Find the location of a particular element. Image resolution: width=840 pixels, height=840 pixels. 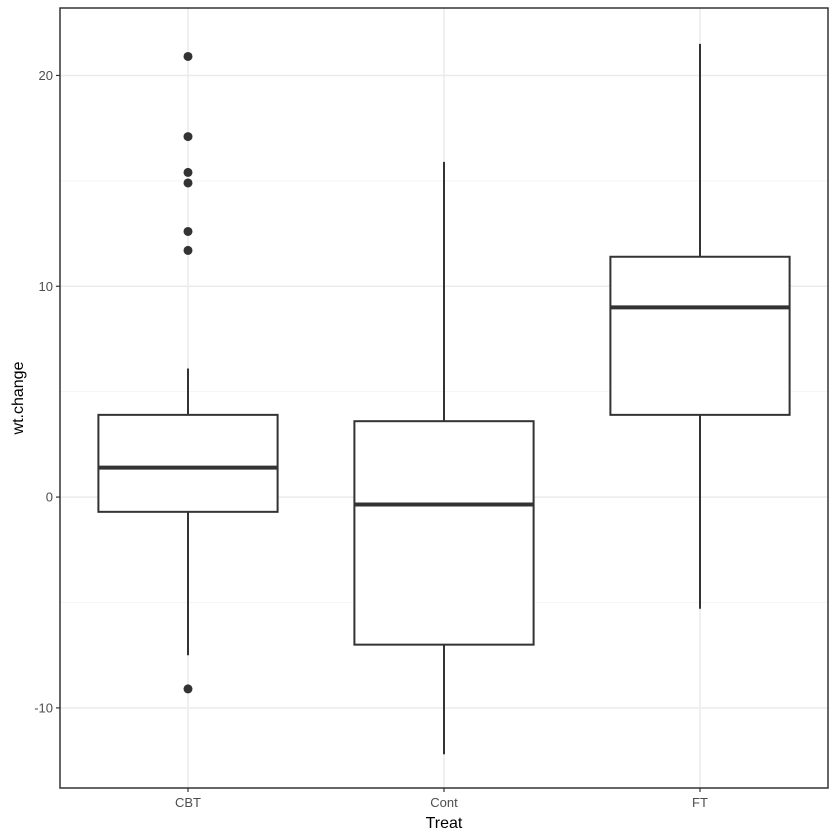

y-axis: -10 0 10 20 is located at coordinates (47, 391).